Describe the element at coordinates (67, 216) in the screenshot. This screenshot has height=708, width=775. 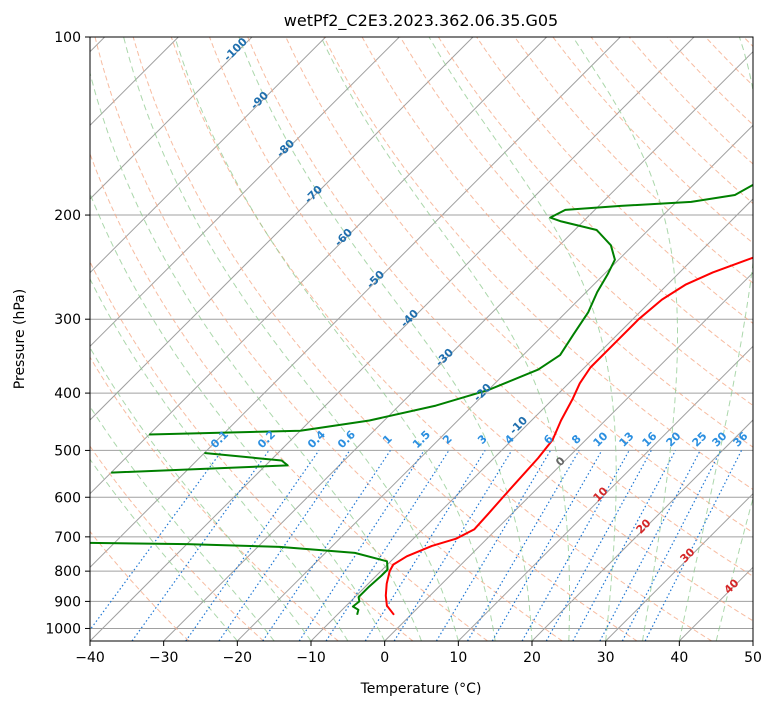
I see `y-tick-label: 200` at that location.